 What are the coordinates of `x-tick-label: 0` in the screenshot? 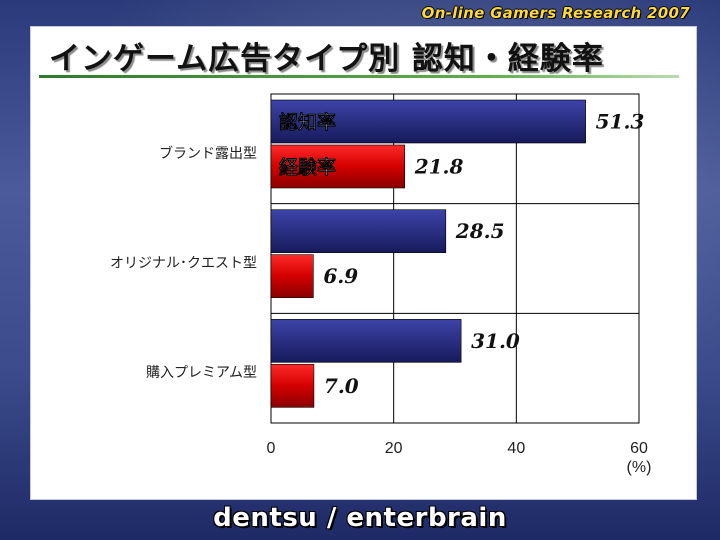 It's located at (271, 448).